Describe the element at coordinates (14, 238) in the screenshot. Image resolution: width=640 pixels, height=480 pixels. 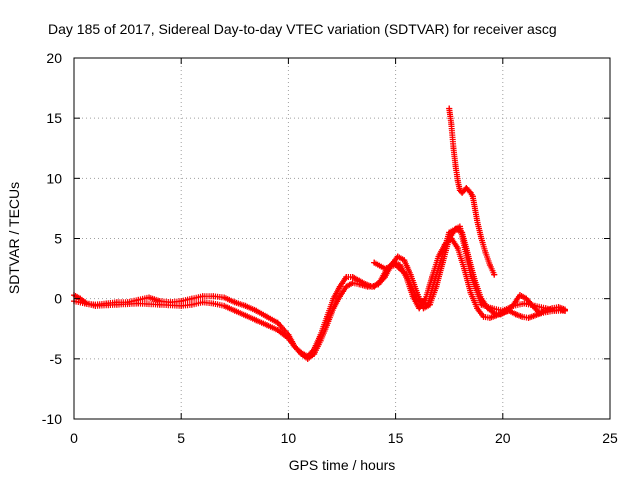
I see `y-axis-label: SDTVAR / TECUs` at that location.